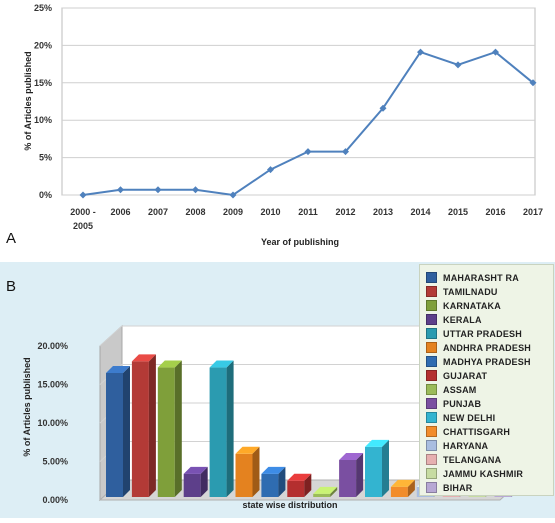 This screenshot has width=555, height=523. Describe the element at coordinates (310, 336) in the screenshot. I see `gridline` at that location.